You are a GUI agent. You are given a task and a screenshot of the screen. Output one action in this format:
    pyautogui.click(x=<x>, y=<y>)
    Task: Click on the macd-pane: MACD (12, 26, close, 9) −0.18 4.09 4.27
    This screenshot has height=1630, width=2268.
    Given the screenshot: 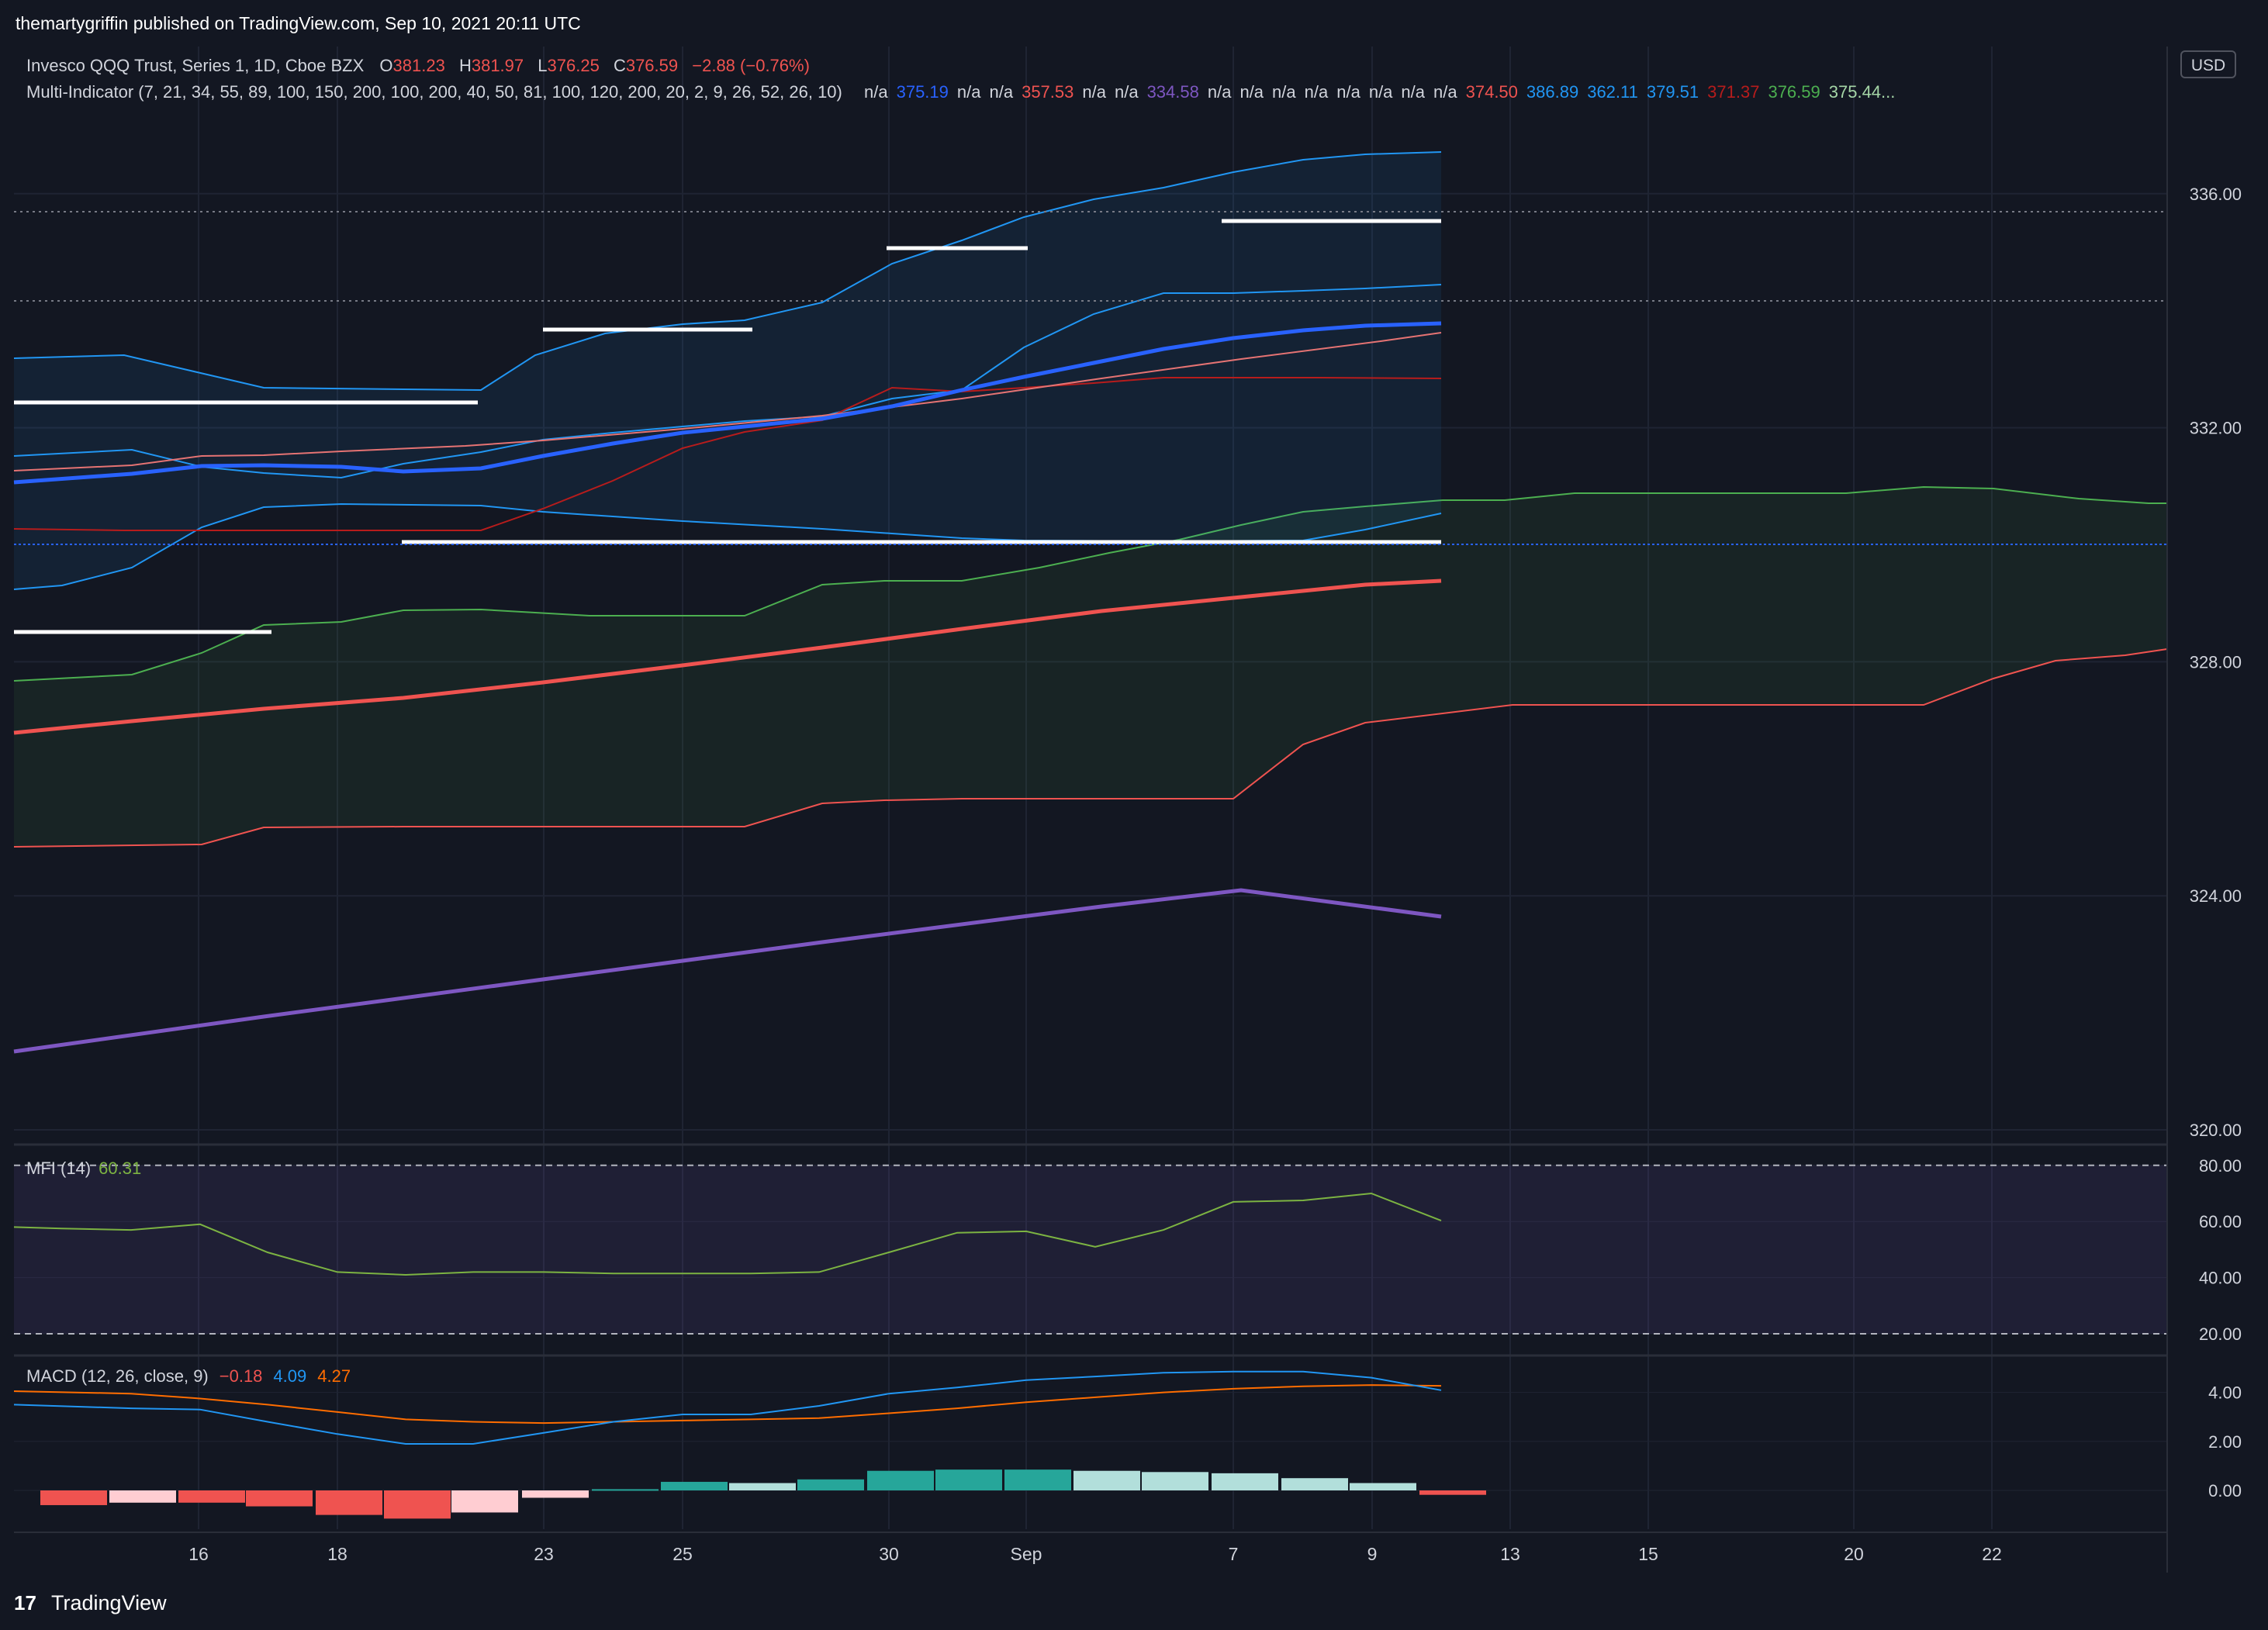 What is the action you would take?
    pyautogui.click(x=749, y=1443)
    